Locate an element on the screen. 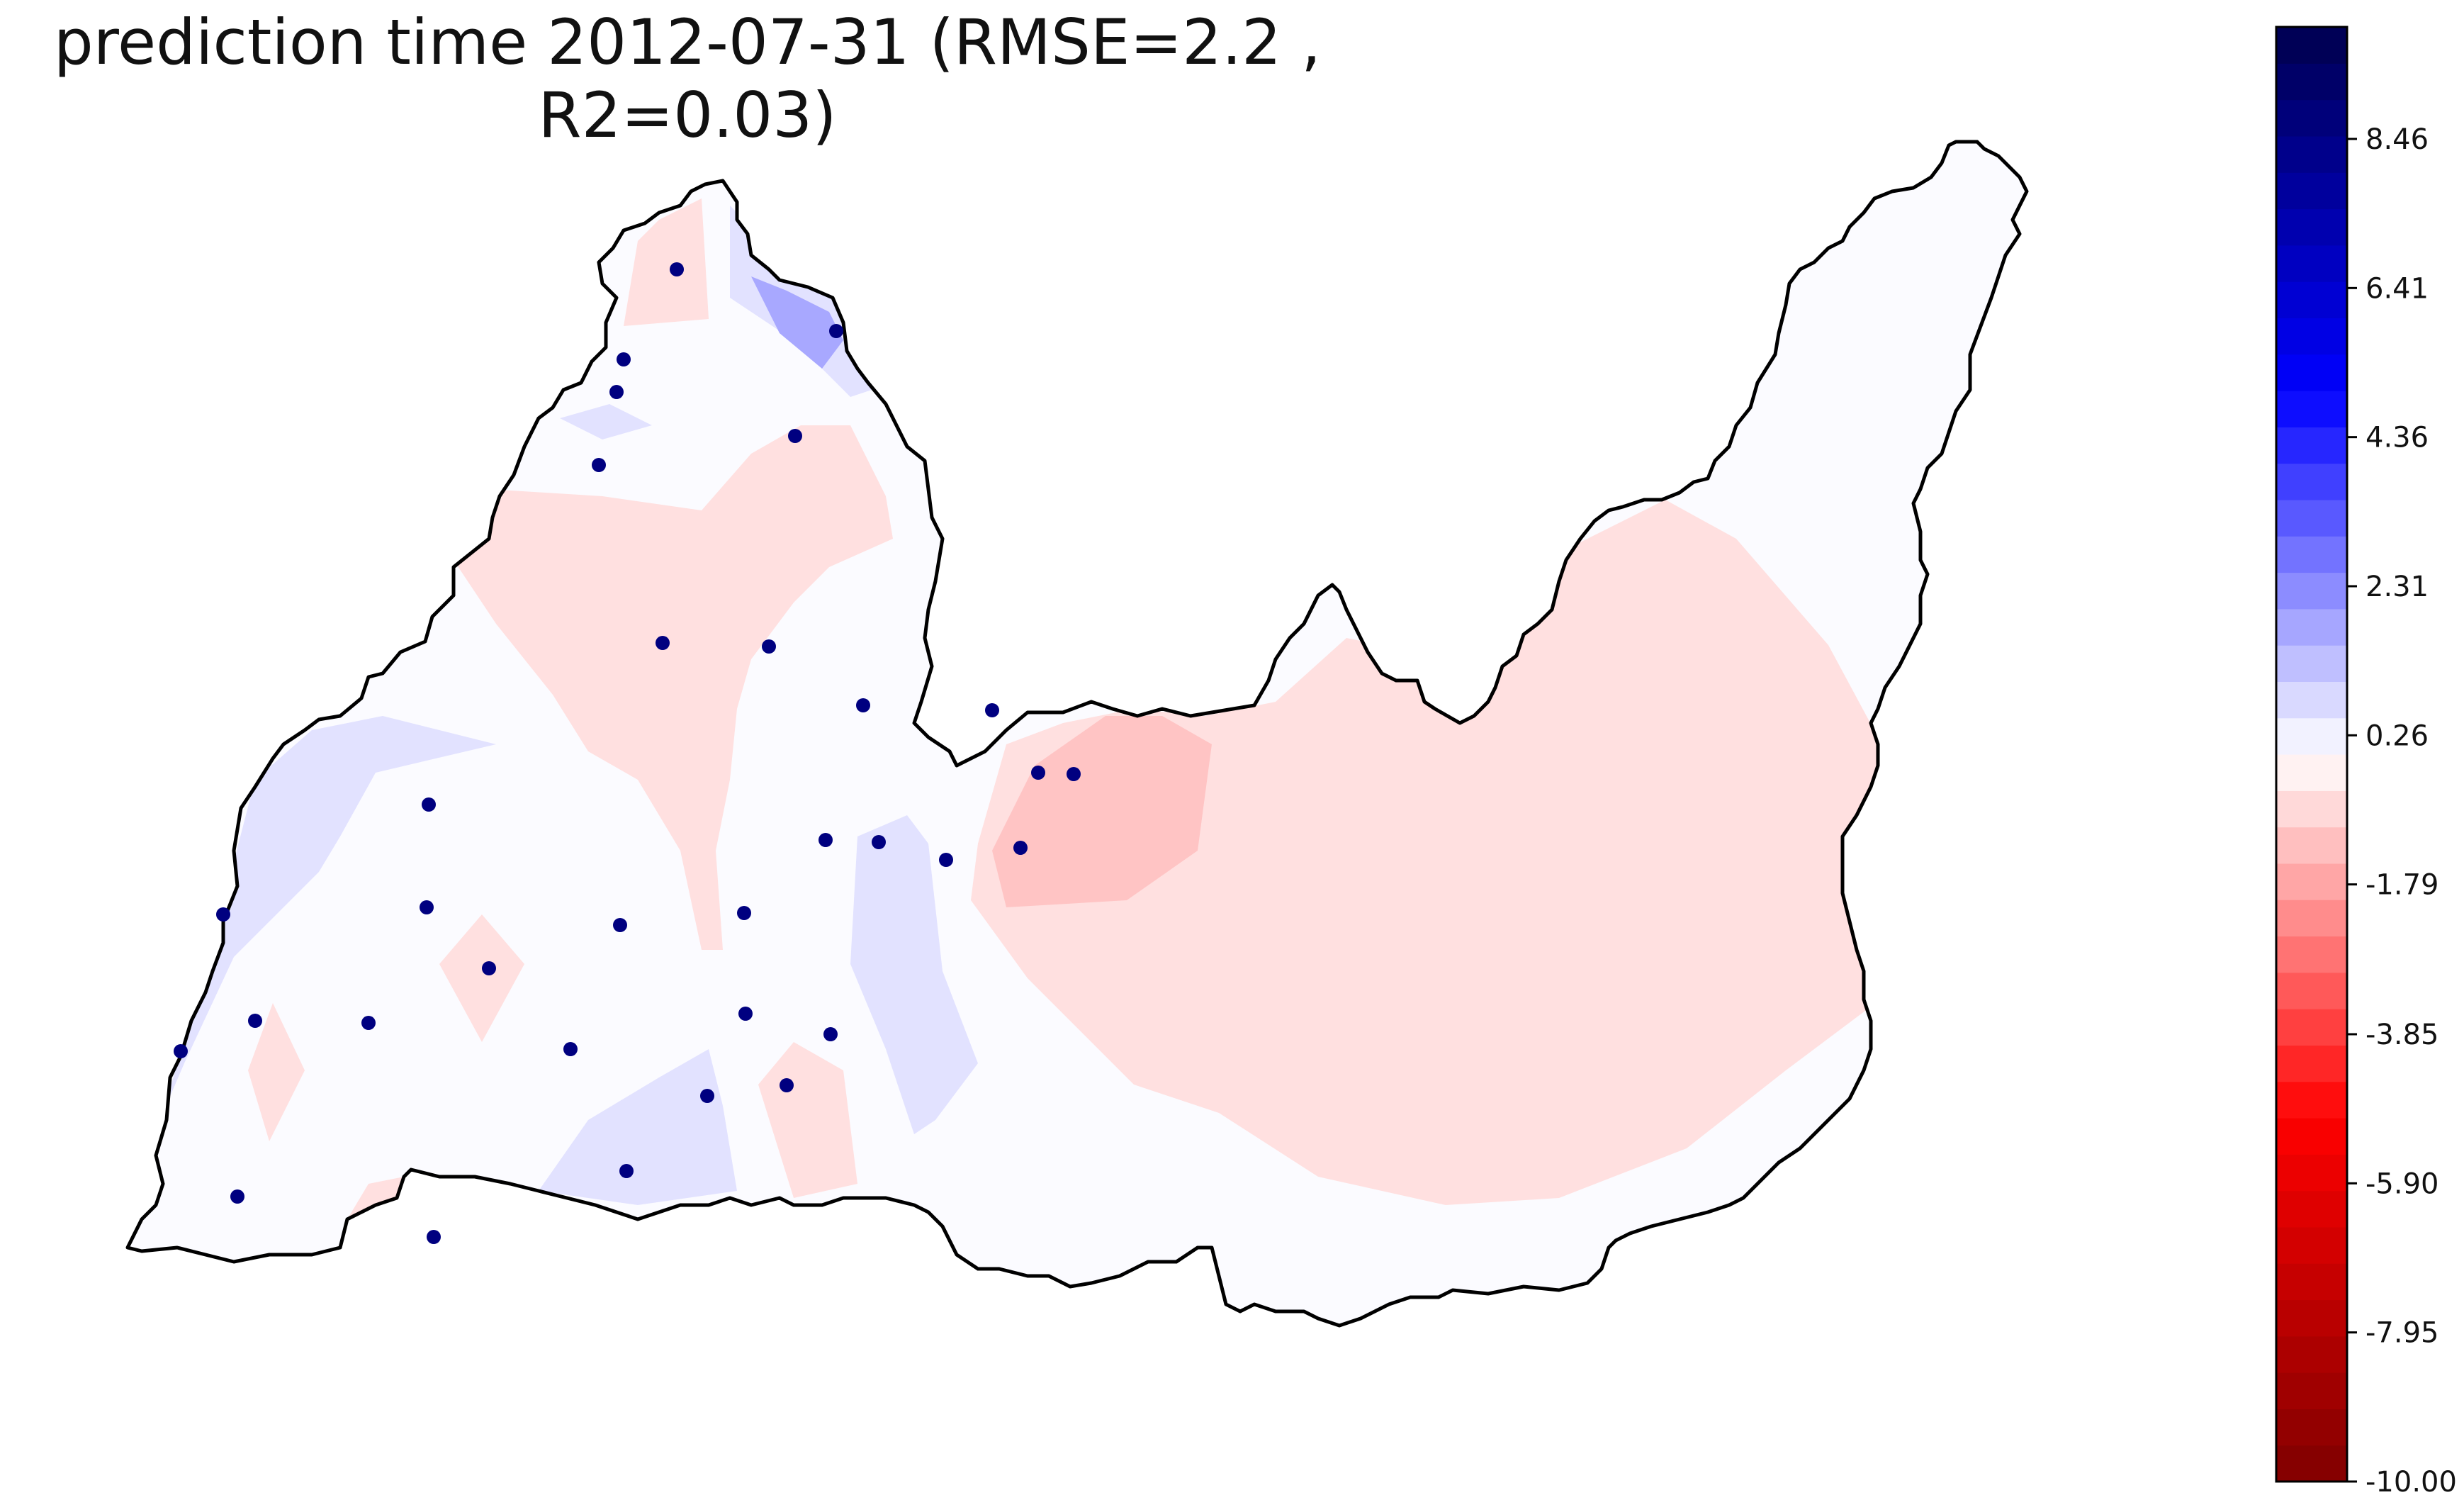  colorbar-tick-label: -7.95 is located at coordinates (2402, 1334).